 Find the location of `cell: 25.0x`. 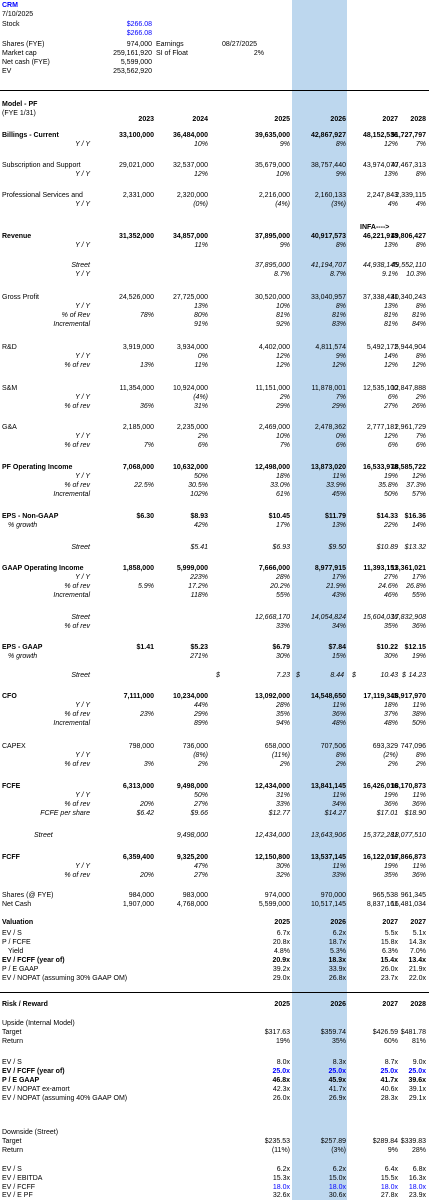

cell: 25.0x is located at coordinates (417, 1071).